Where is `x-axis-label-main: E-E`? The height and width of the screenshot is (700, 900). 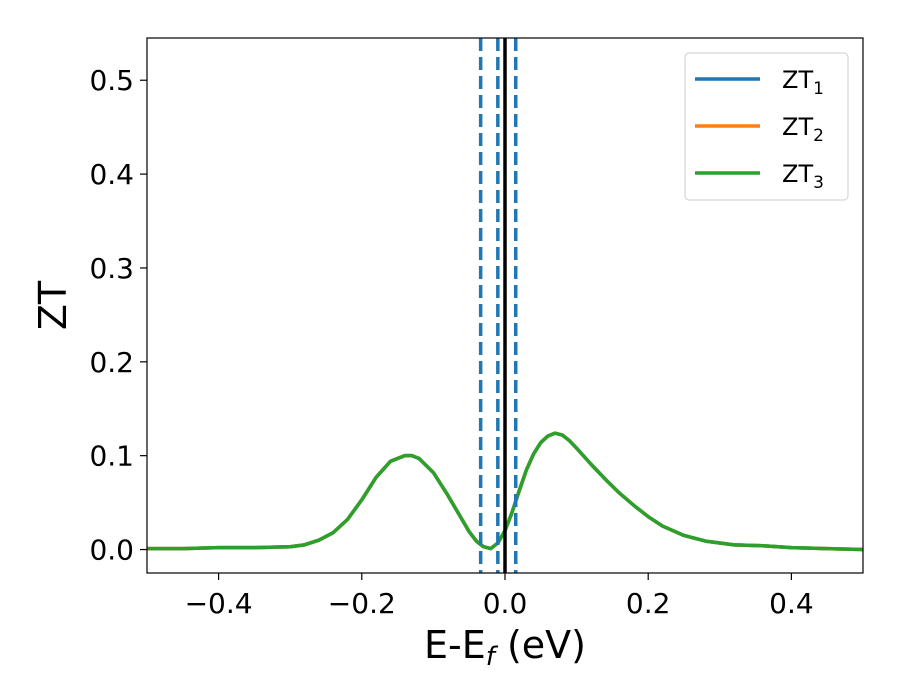
x-axis-label-main: E-E is located at coordinates (455, 645).